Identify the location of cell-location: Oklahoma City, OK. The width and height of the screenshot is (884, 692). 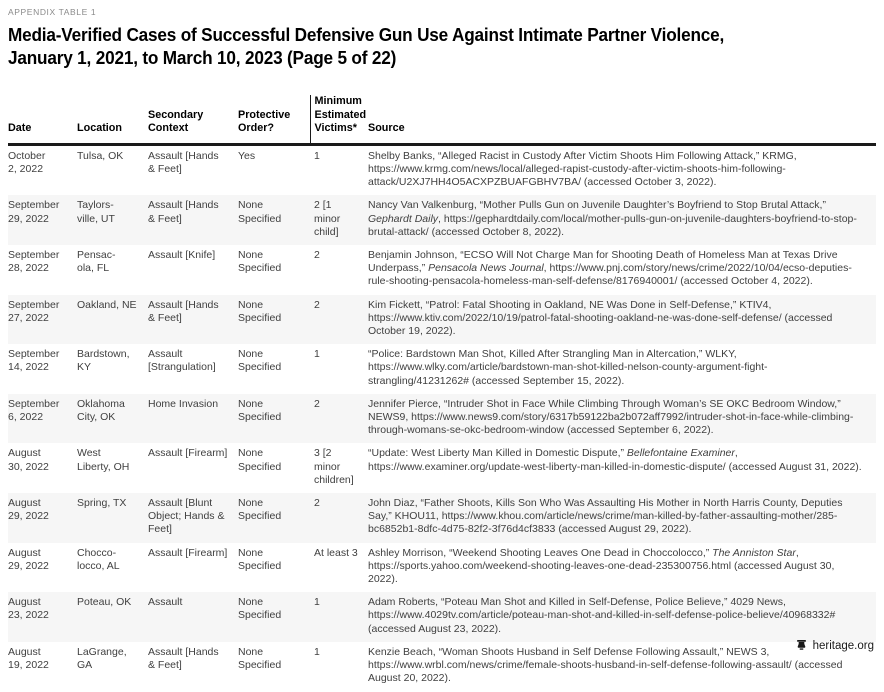
(101, 410).